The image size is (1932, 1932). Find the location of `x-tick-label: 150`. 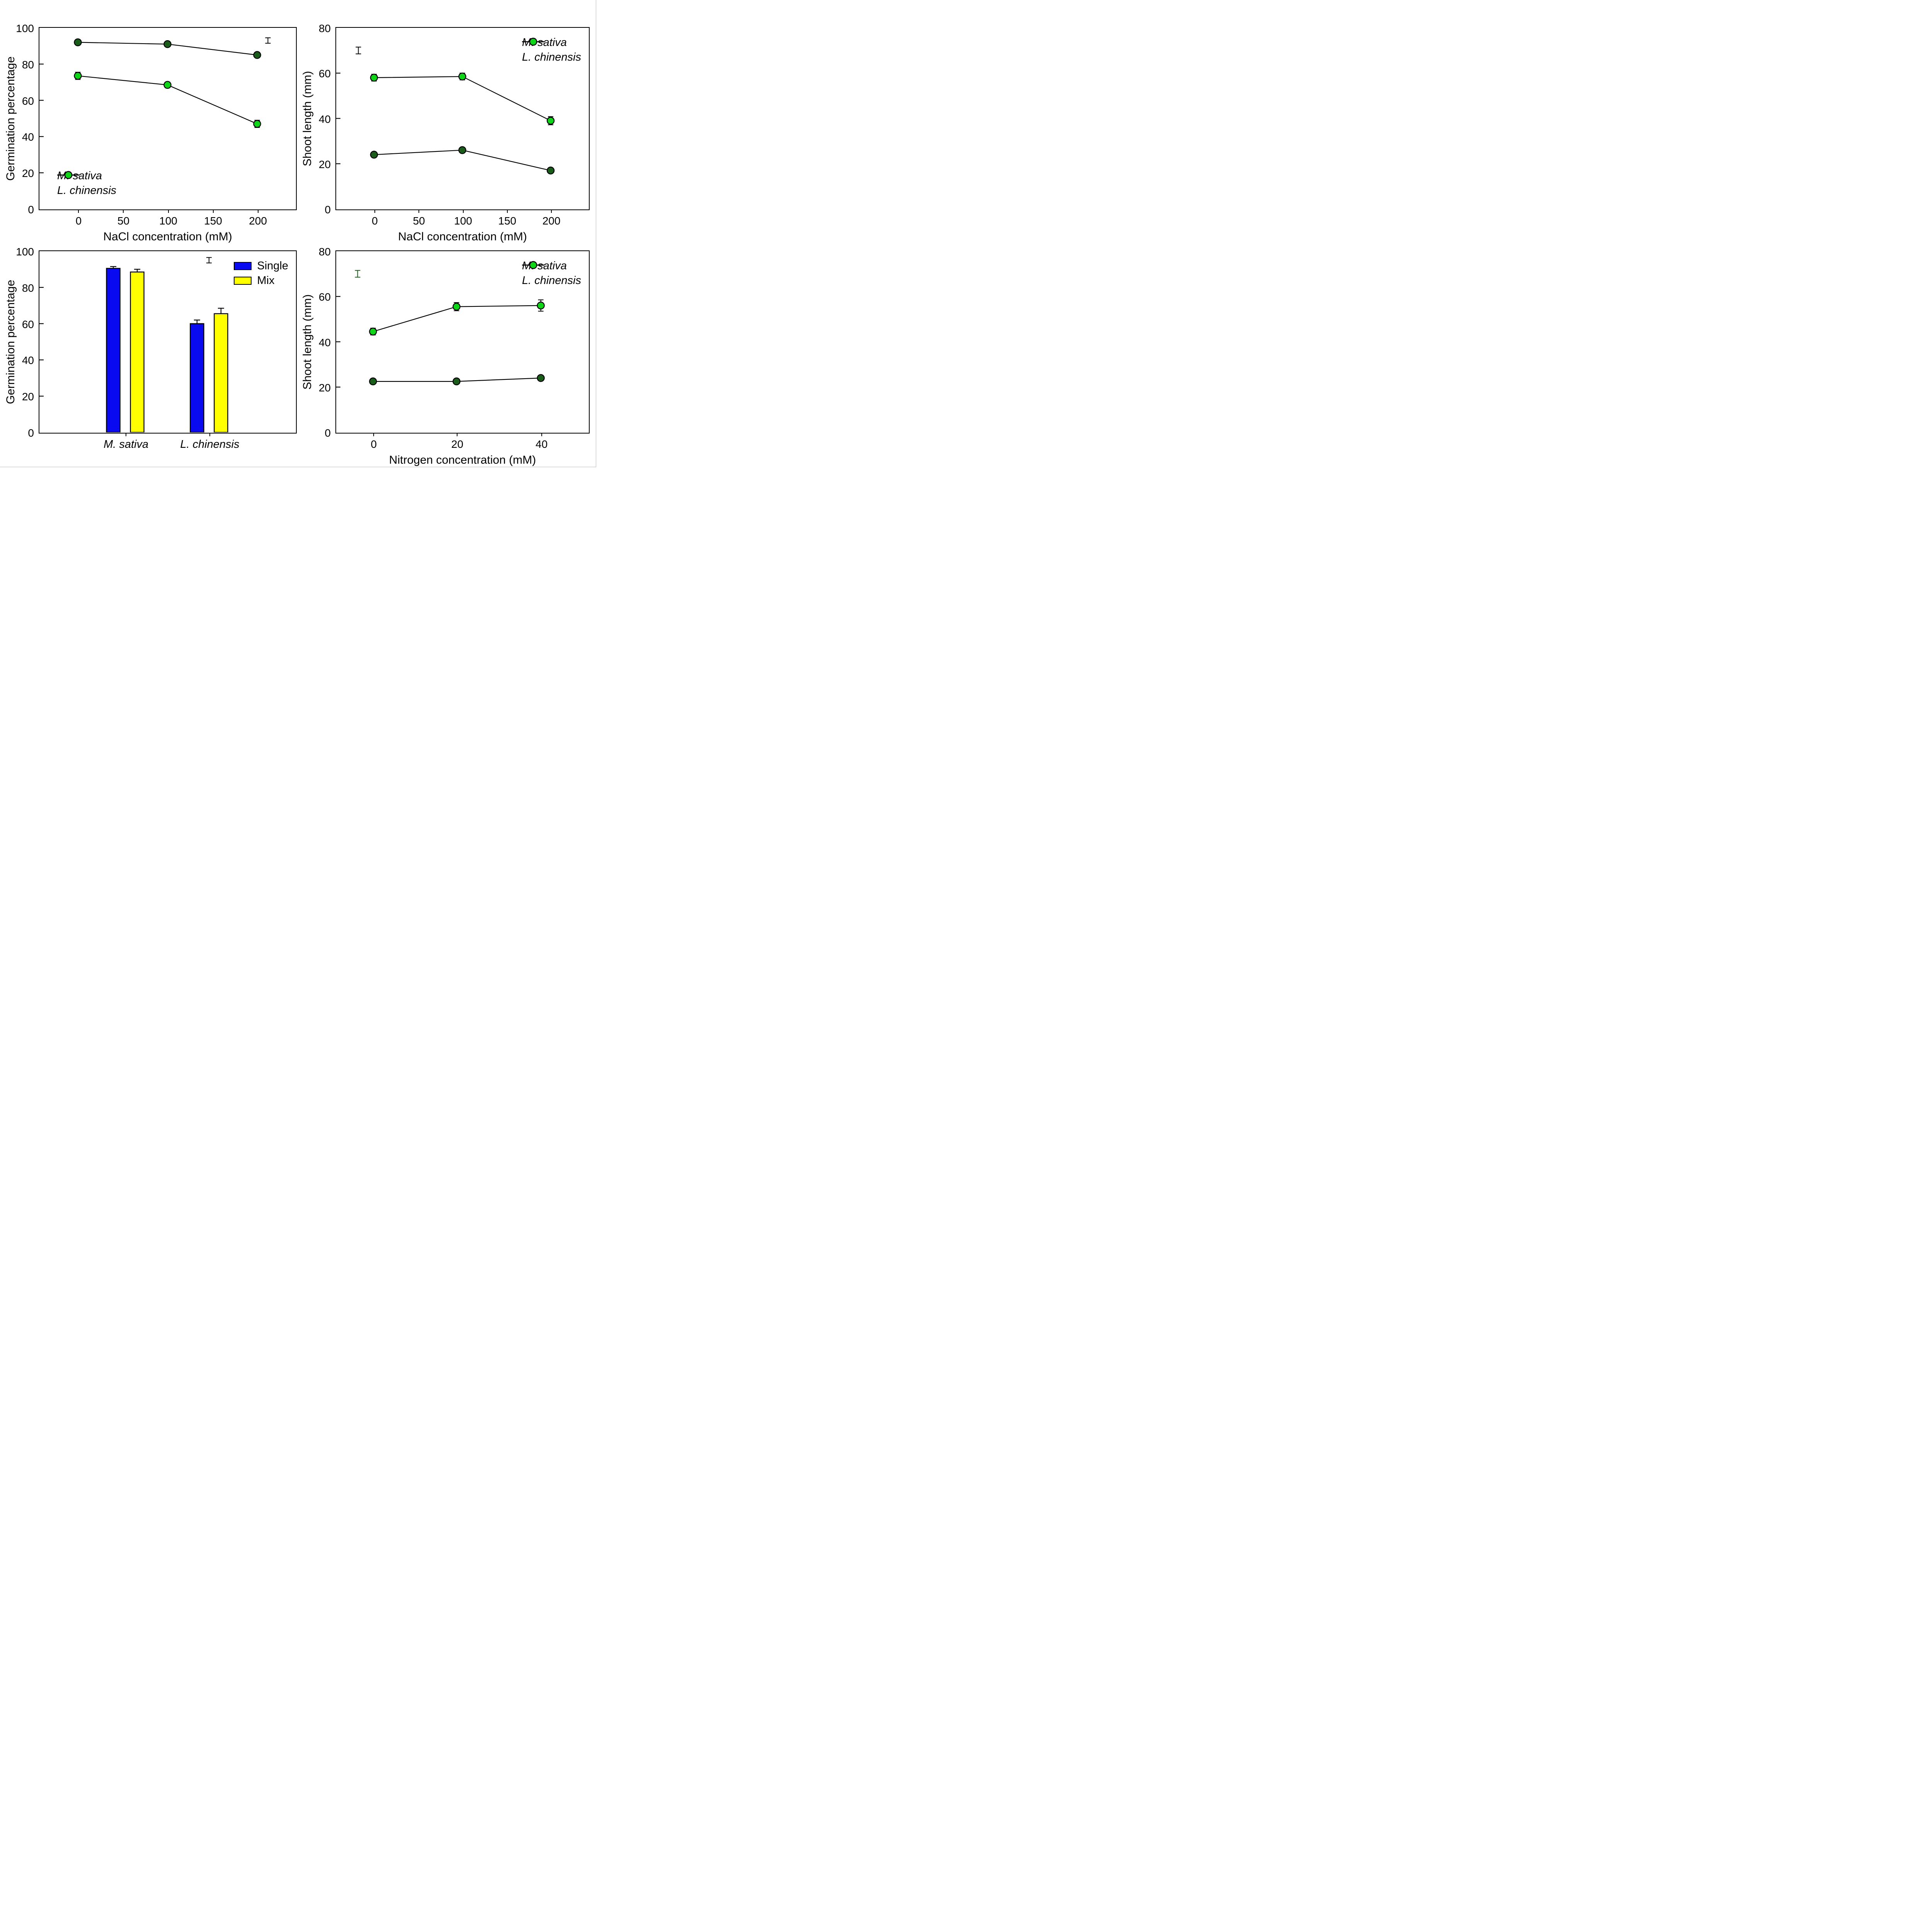

x-tick-label: 150 is located at coordinates (213, 221).